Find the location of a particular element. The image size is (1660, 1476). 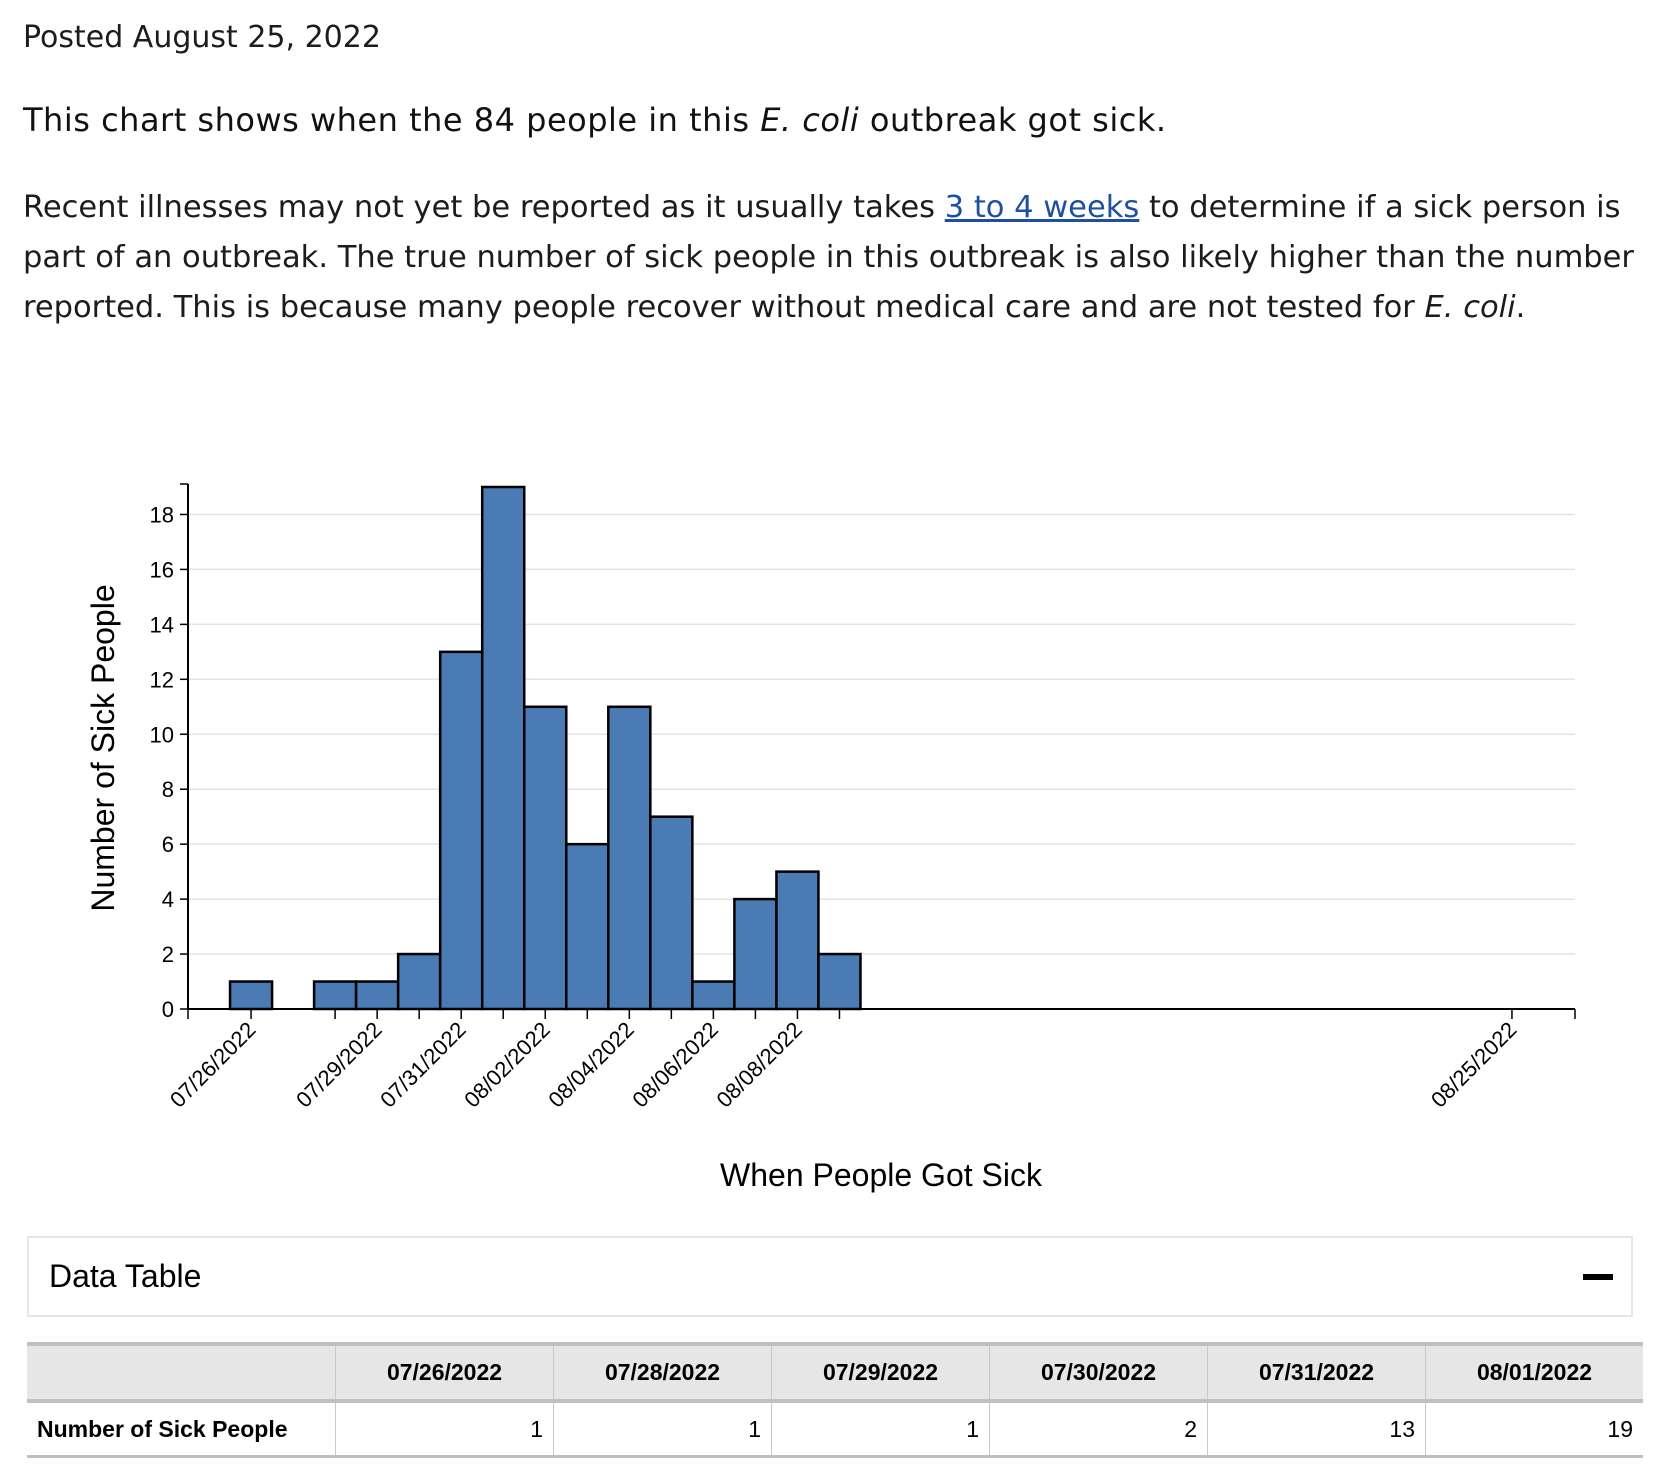

y-axis-title: Number of Sick People is located at coordinates (103, 747).